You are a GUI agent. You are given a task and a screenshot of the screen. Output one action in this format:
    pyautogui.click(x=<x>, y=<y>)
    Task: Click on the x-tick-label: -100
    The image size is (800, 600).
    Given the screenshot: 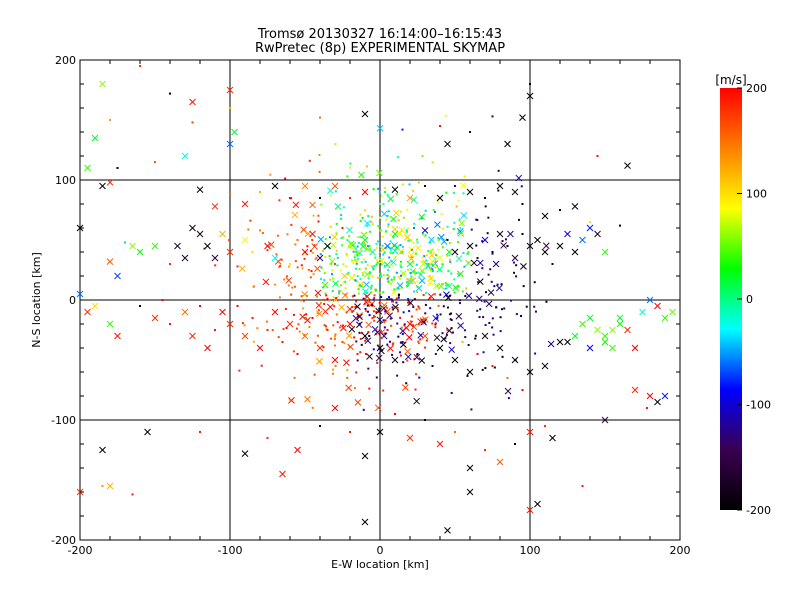 What is the action you would take?
    pyautogui.click(x=230, y=550)
    